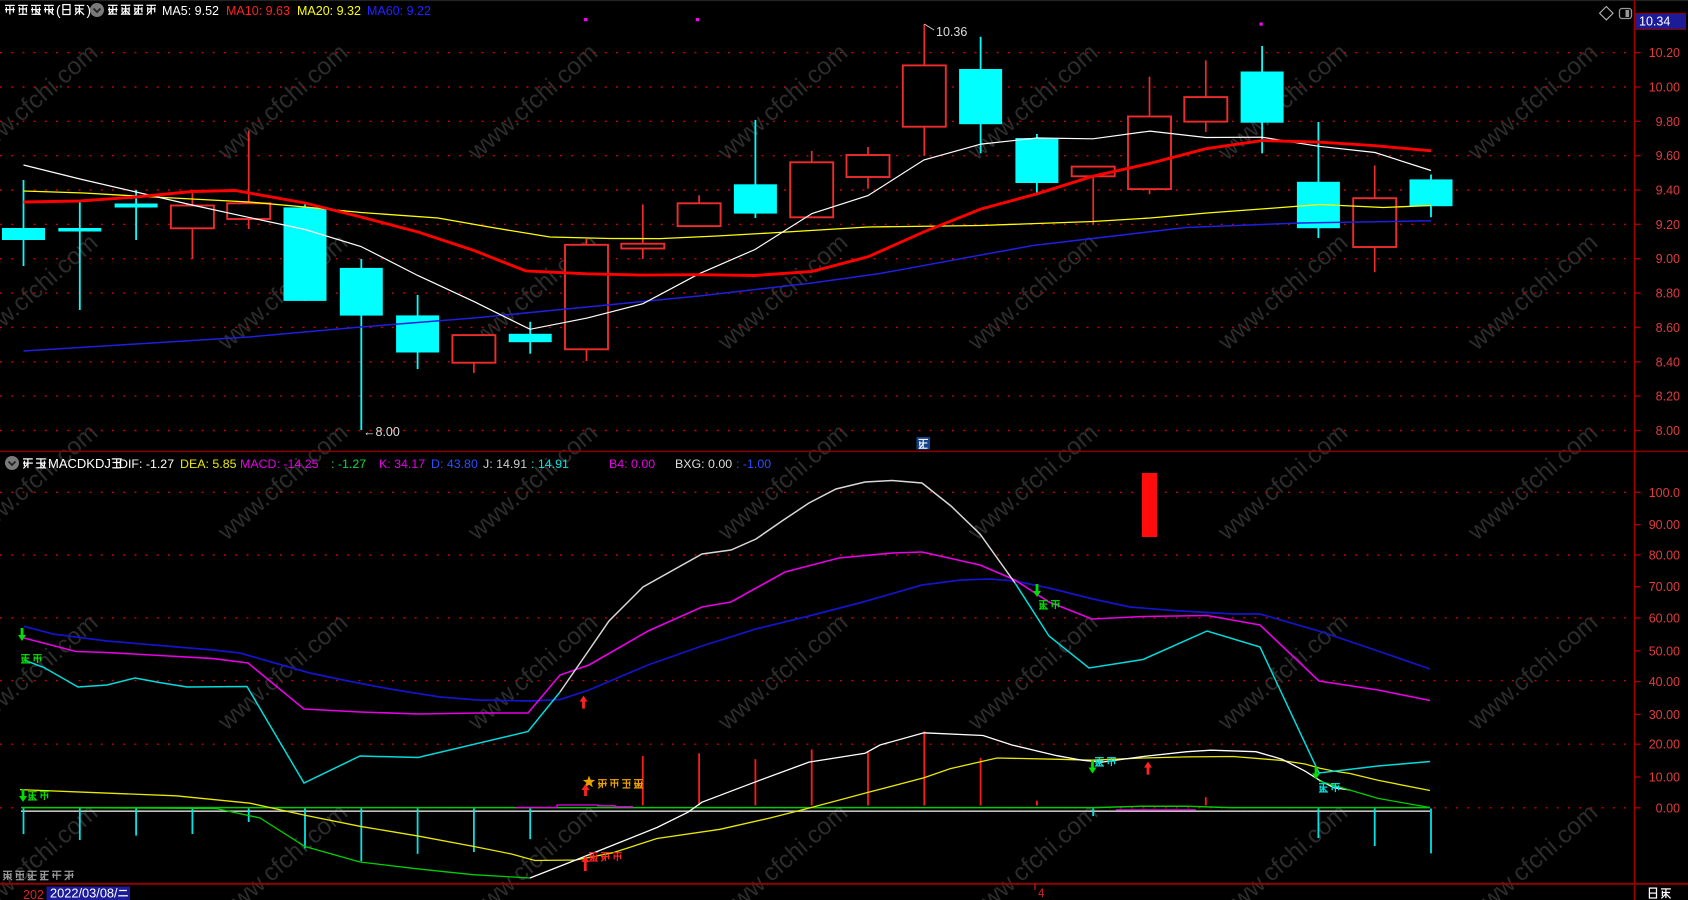  Describe the element at coordinates (146, 464) in the screenshot. I see `svg-text: DIF: -1.27` at that location.